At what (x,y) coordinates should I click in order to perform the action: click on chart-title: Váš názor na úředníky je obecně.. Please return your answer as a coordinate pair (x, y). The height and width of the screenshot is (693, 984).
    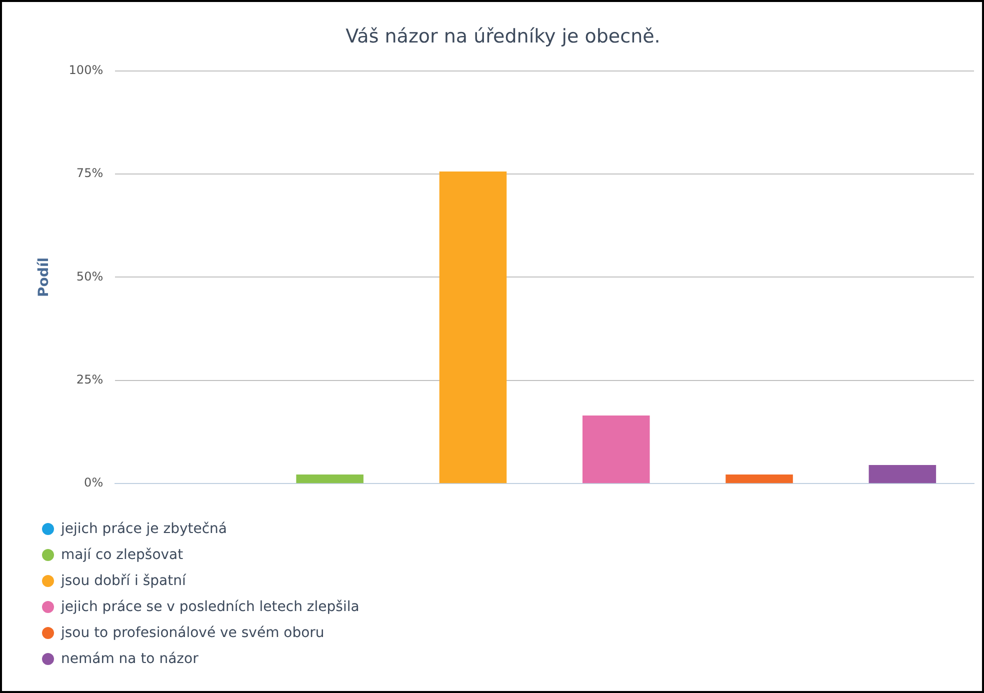
    Looking at the image, I should click on (503, 36).